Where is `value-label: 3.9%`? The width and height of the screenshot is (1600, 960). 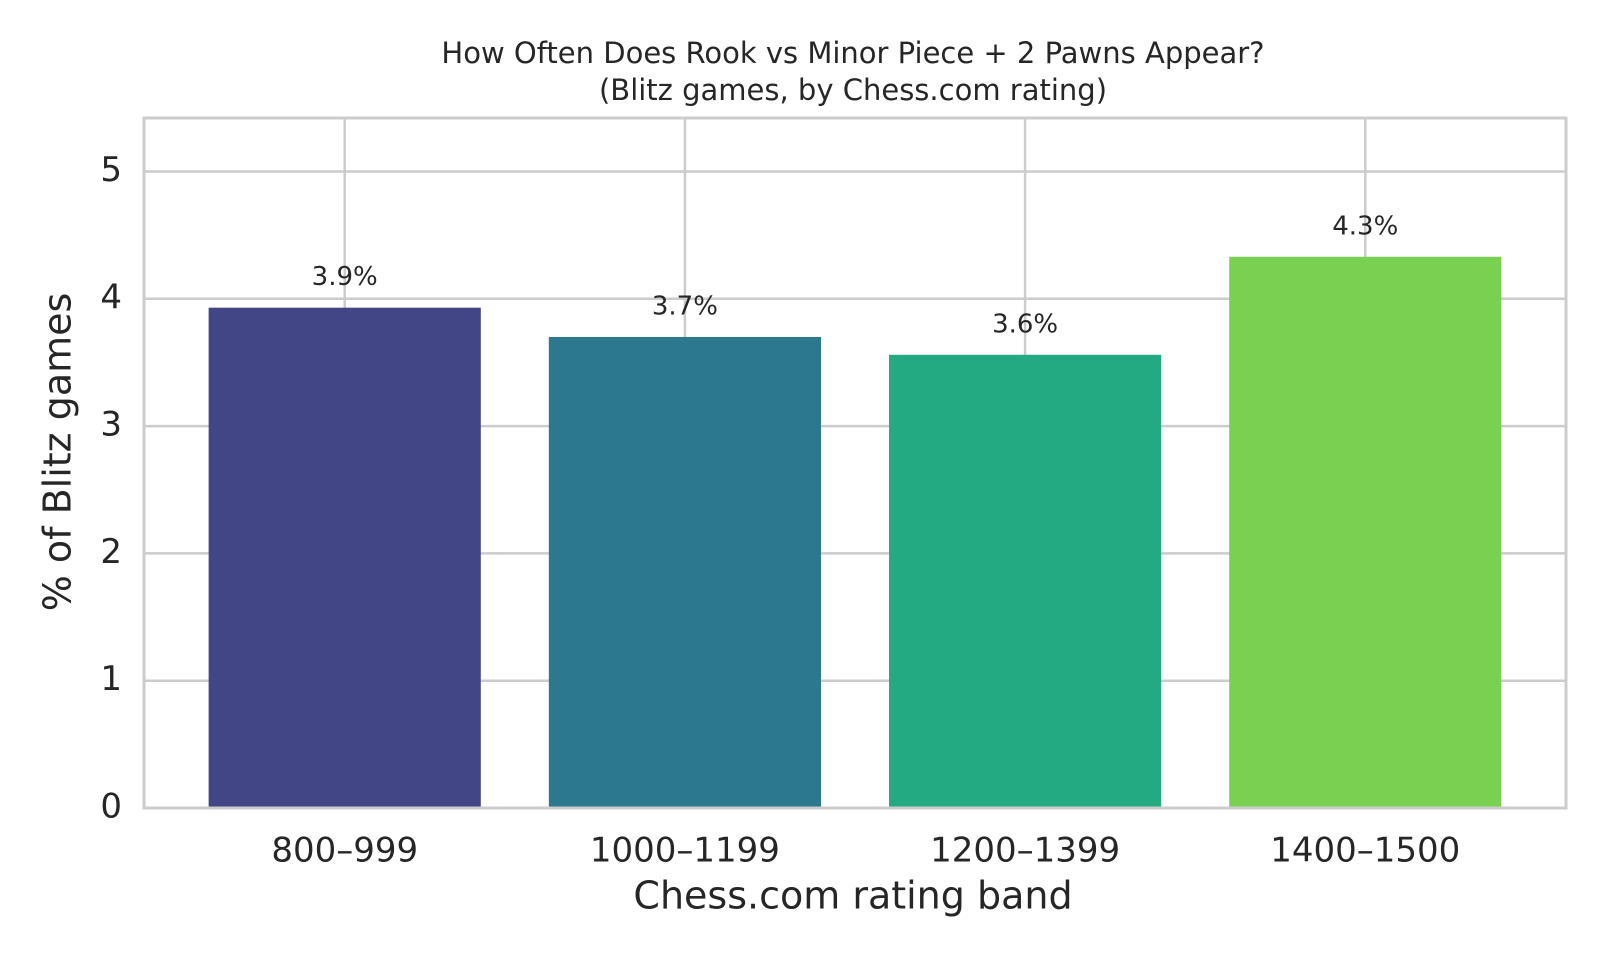
value-label: 3.9% is located at coordinates (345, 277).